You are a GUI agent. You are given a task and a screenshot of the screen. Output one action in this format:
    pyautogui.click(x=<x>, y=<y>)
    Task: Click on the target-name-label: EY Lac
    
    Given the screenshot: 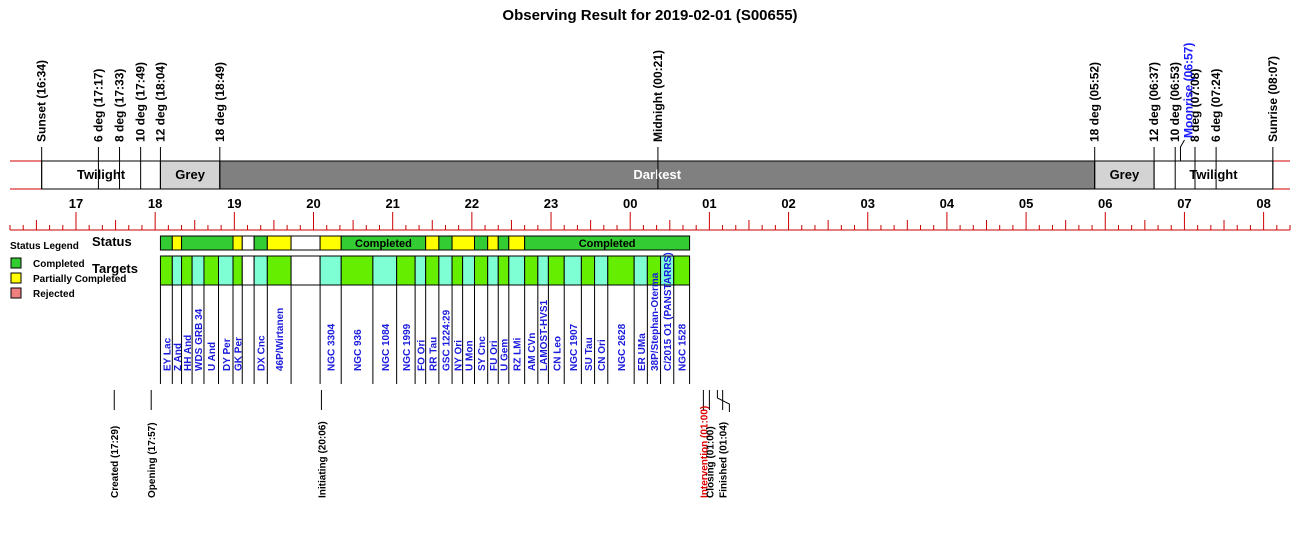 What is the action you would take?
    pyautogui.click(x=167, y=354)
    